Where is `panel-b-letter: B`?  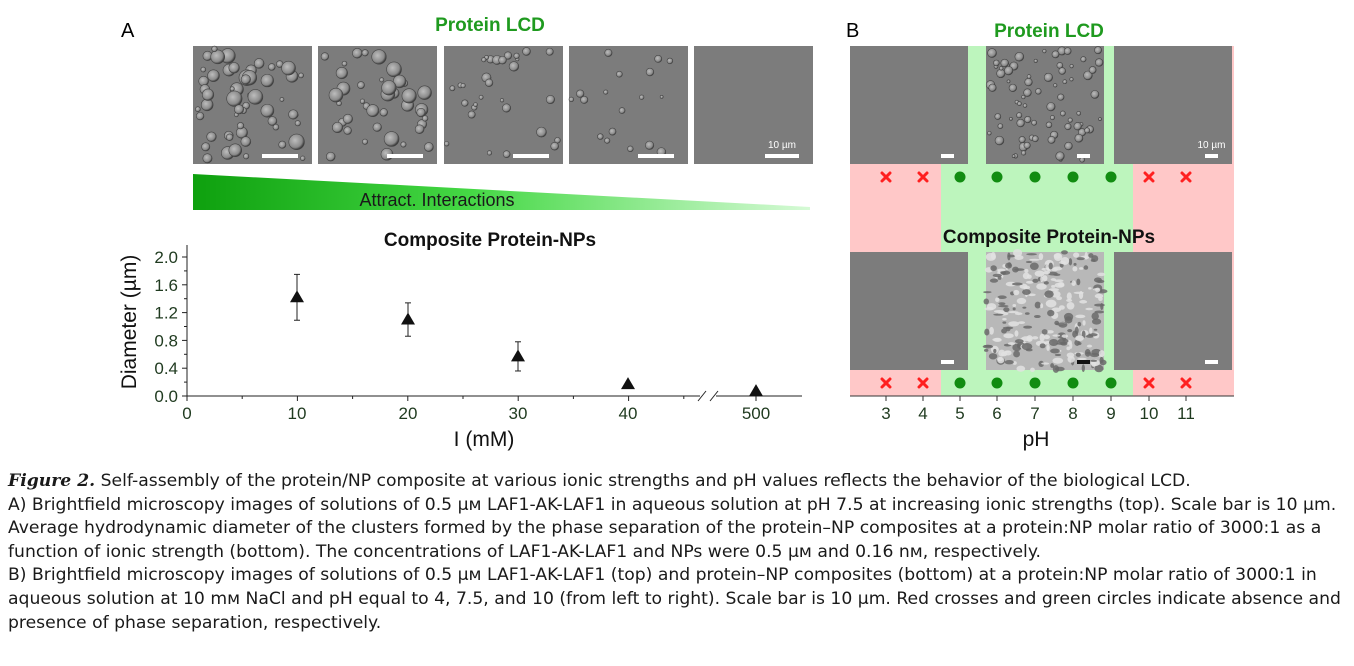
panel-b-letter: B is located at coordinates (852, 31).